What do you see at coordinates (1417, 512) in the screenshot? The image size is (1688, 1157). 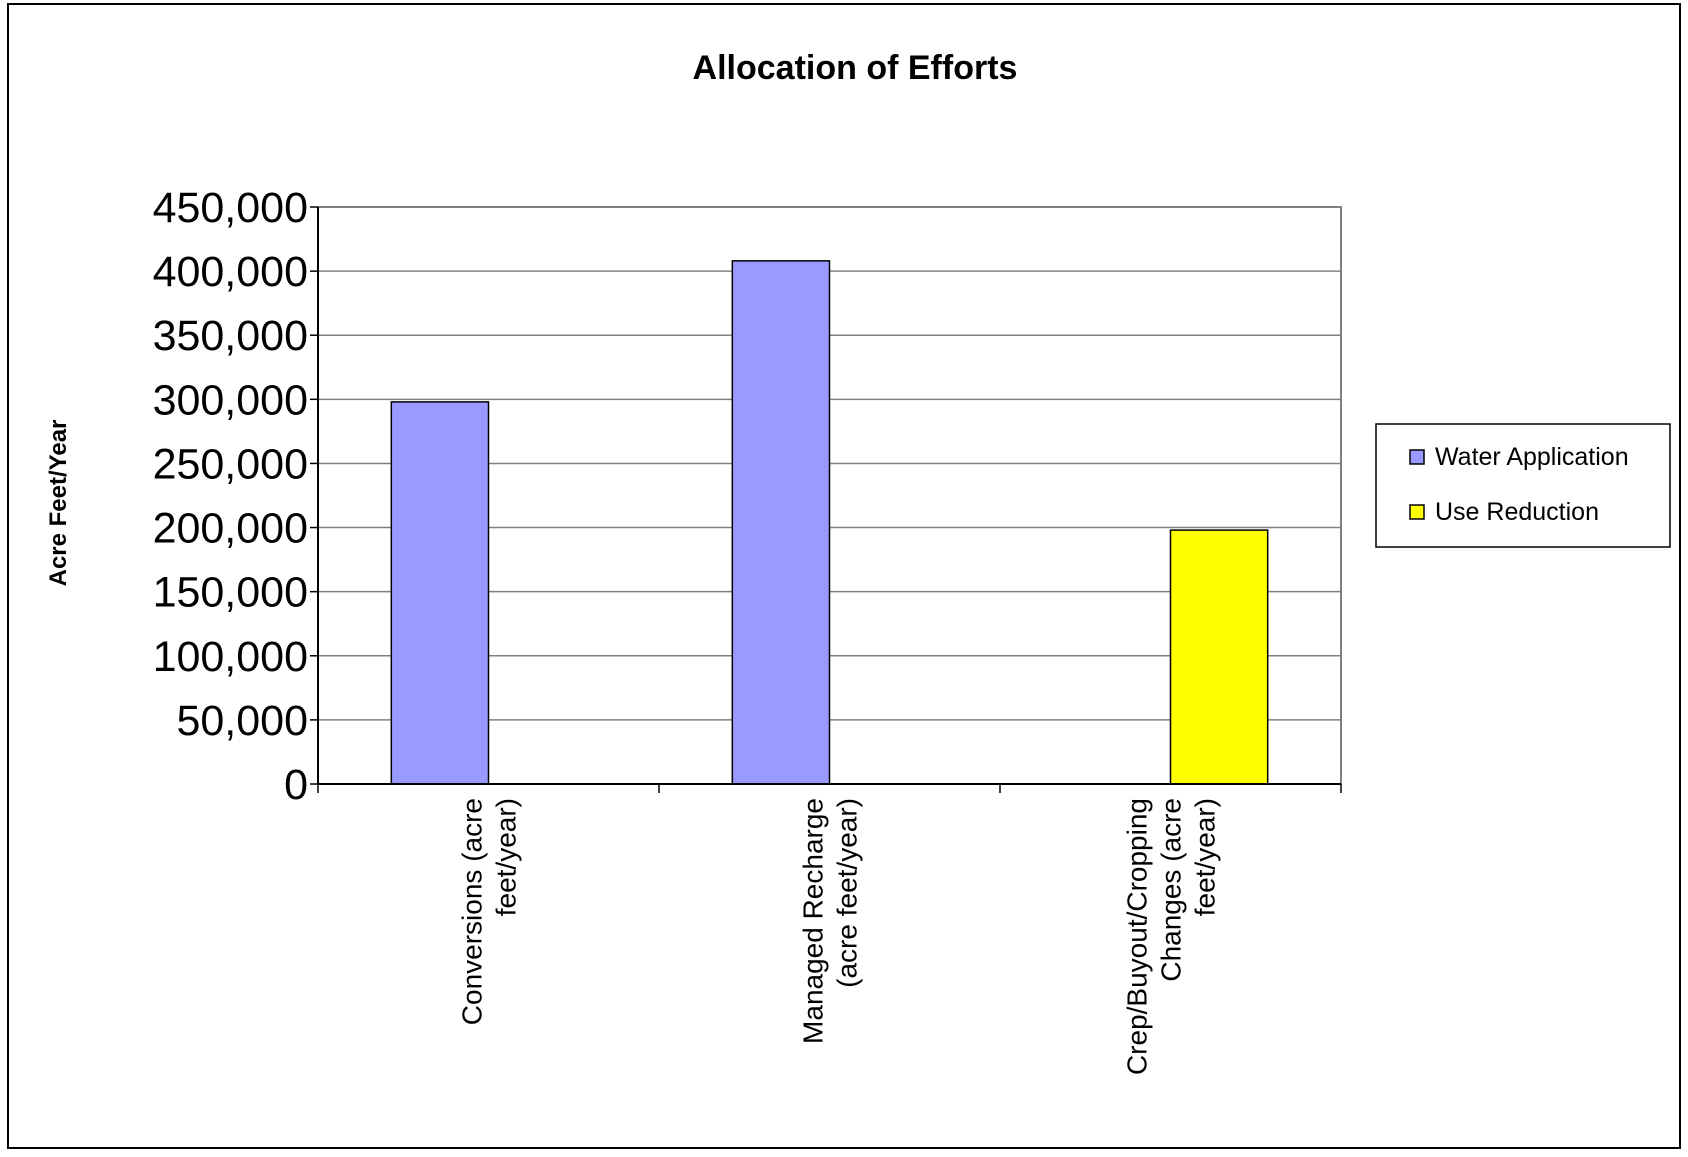 I see `legend-swatch-use-reduction` at bounding box center [1417, 512].